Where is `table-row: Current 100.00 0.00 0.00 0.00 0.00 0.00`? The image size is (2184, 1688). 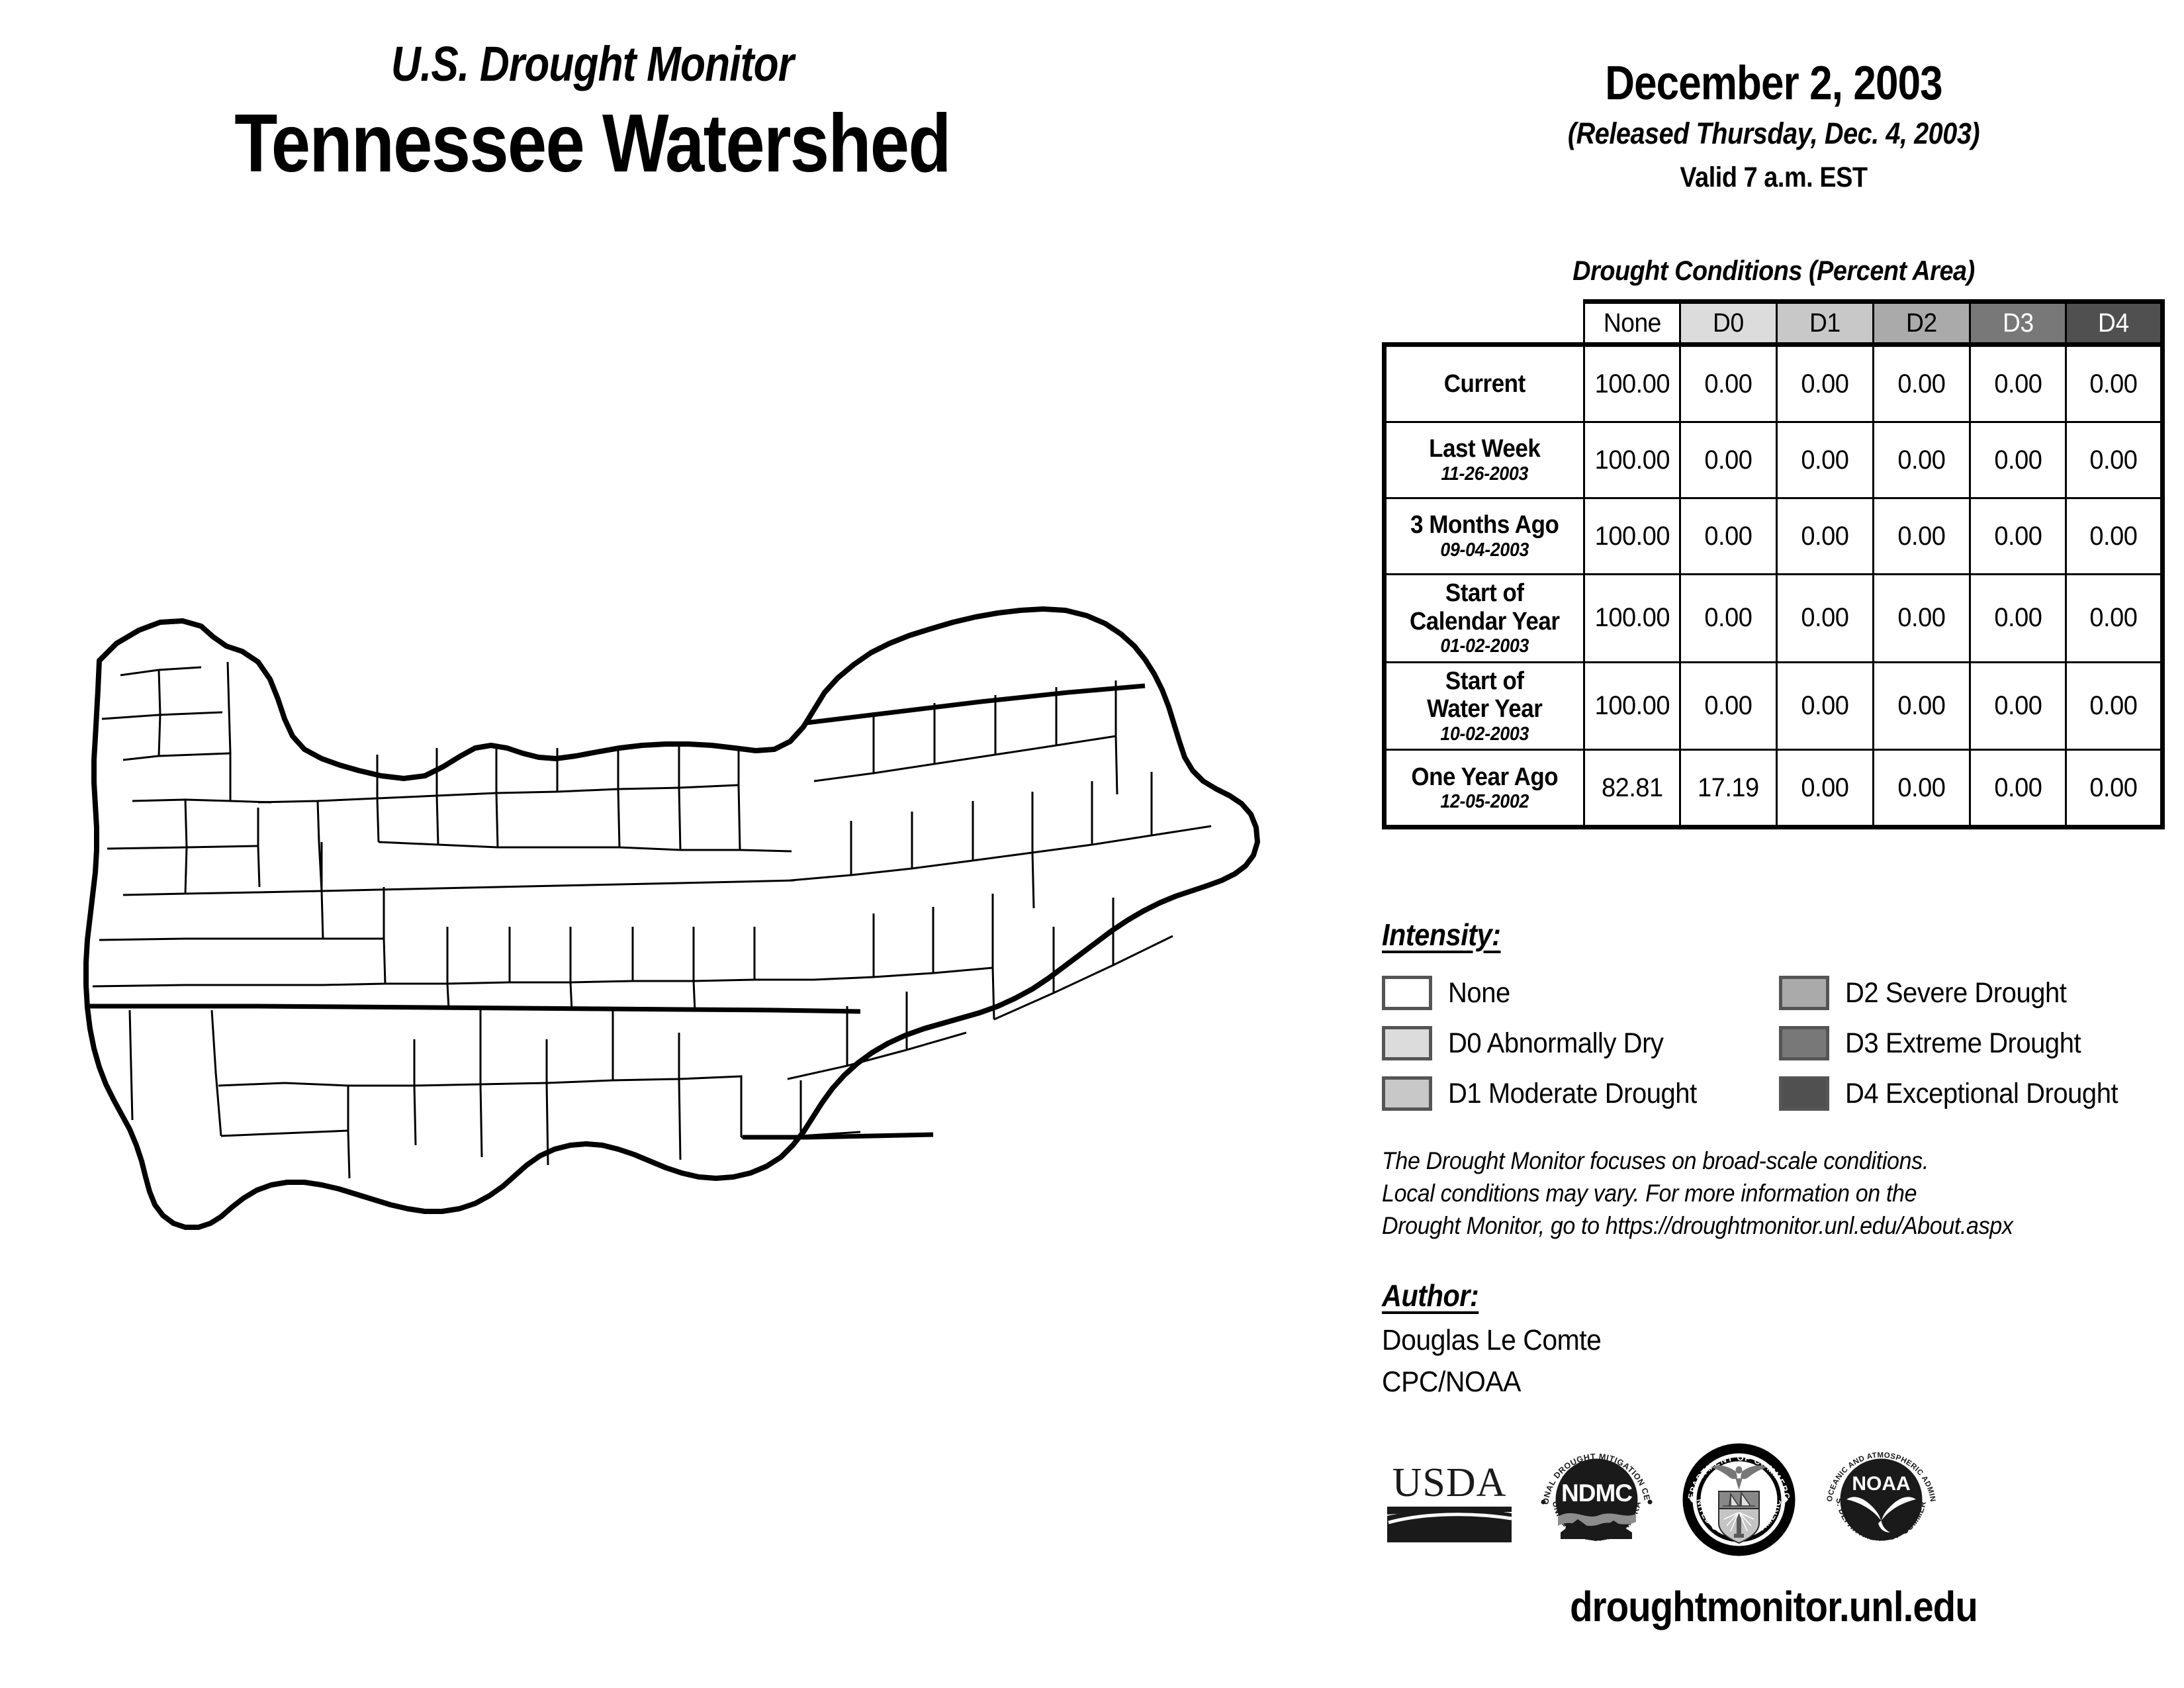 table-row: Current 100.00 0.00 0.00 0.00 0.00 0.00 is located at coordinates (1773, 382).